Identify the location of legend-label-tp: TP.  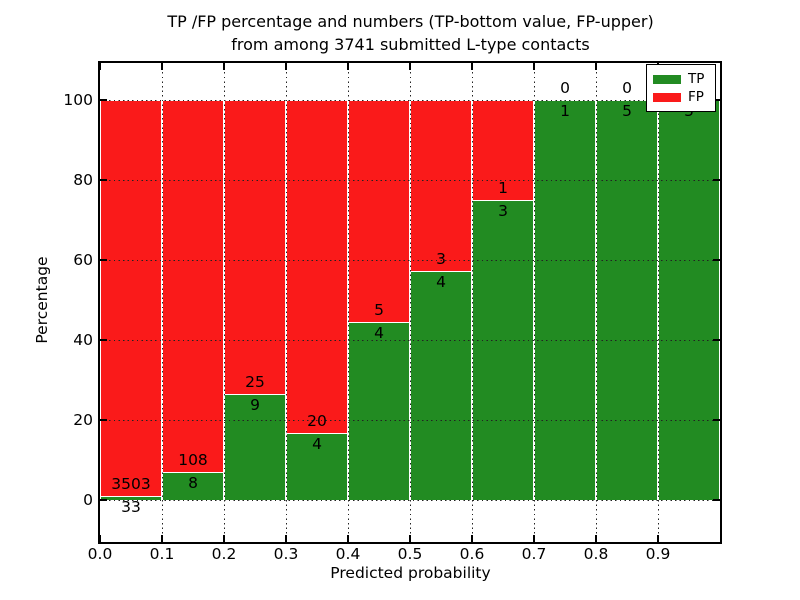
(696, 78).